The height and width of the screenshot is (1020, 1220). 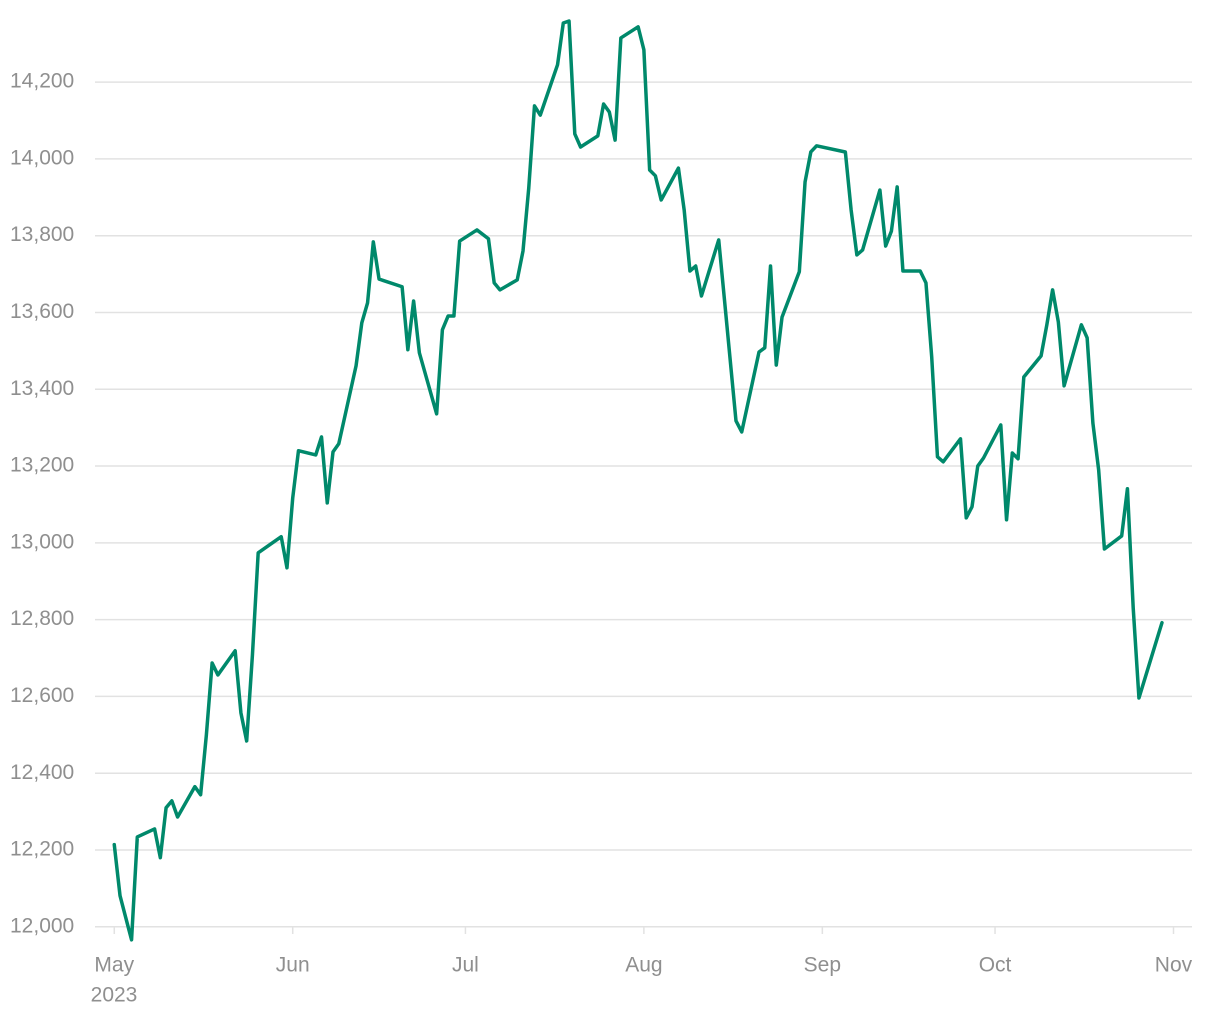 What do you see at coordinates (643, 965) in the screenshot?
I see `x-tick-label: Aug` at bounding box center [643, 965].